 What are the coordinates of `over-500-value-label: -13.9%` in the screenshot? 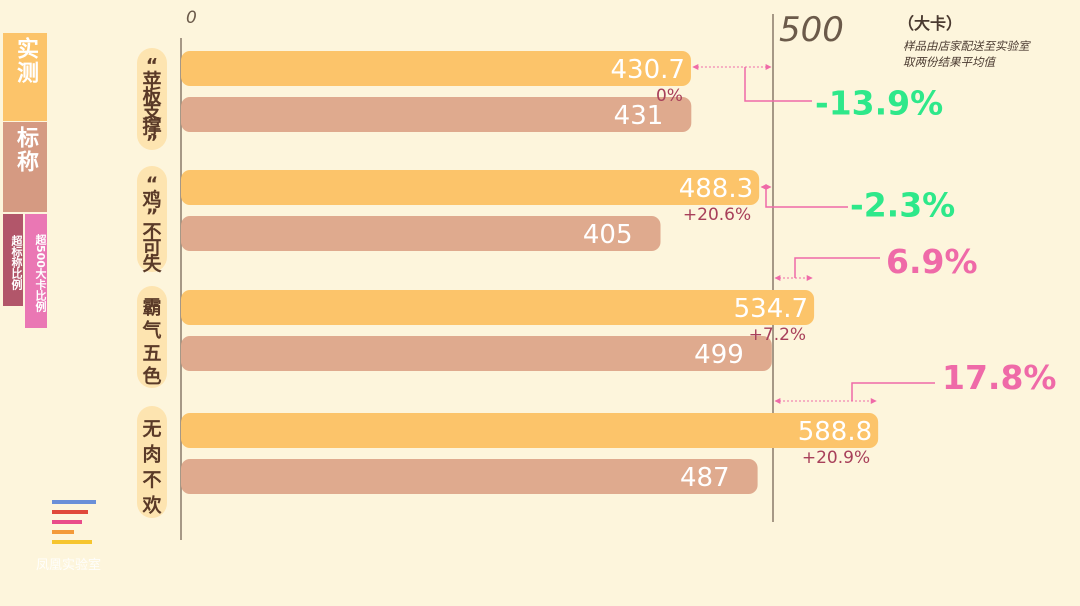 It's located at (879, 103).